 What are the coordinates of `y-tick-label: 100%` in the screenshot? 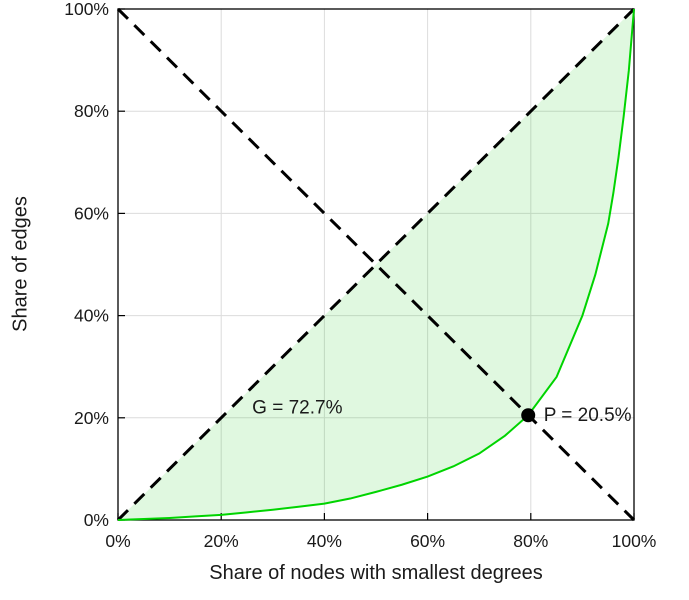 It's located at (86, 9).